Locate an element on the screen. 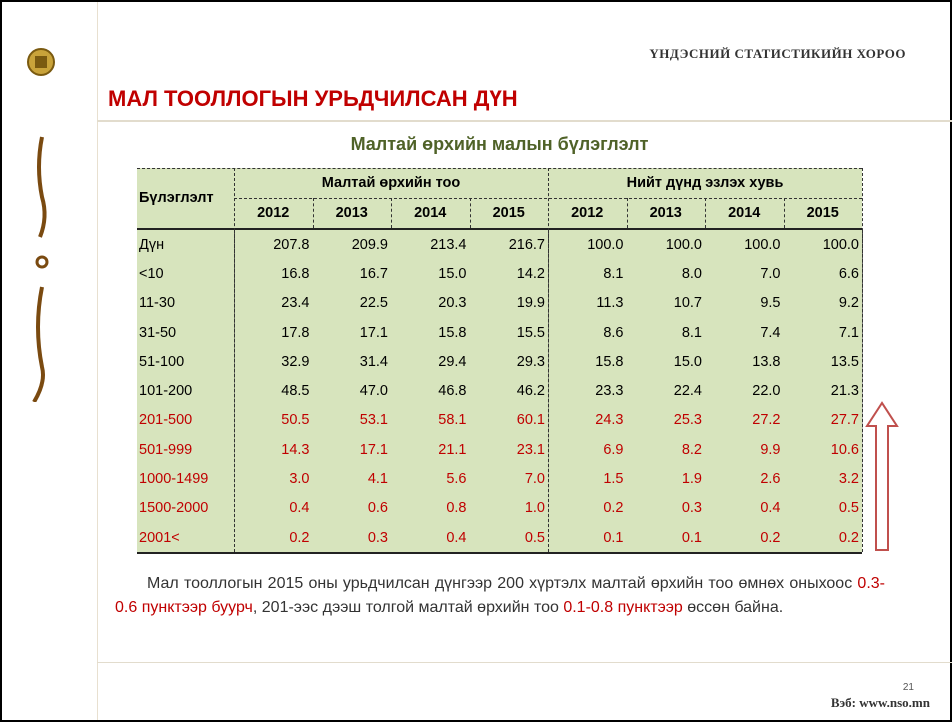  cell-value: 27.7 is located at coordinates (844, 420).